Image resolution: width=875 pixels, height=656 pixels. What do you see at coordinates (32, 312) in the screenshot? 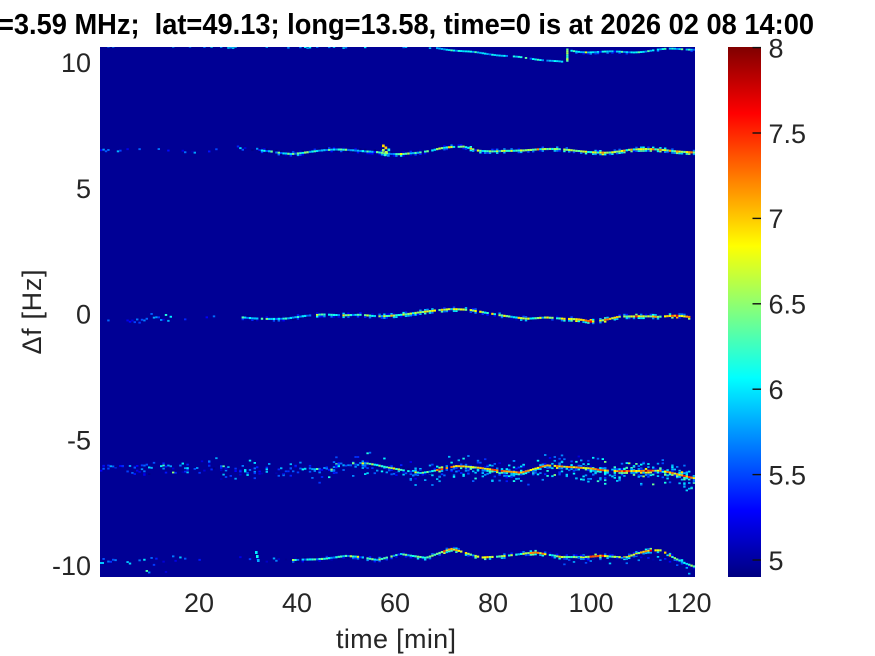
I see `svg-text: Δf [Hz]` at bounding box center [32, 312].